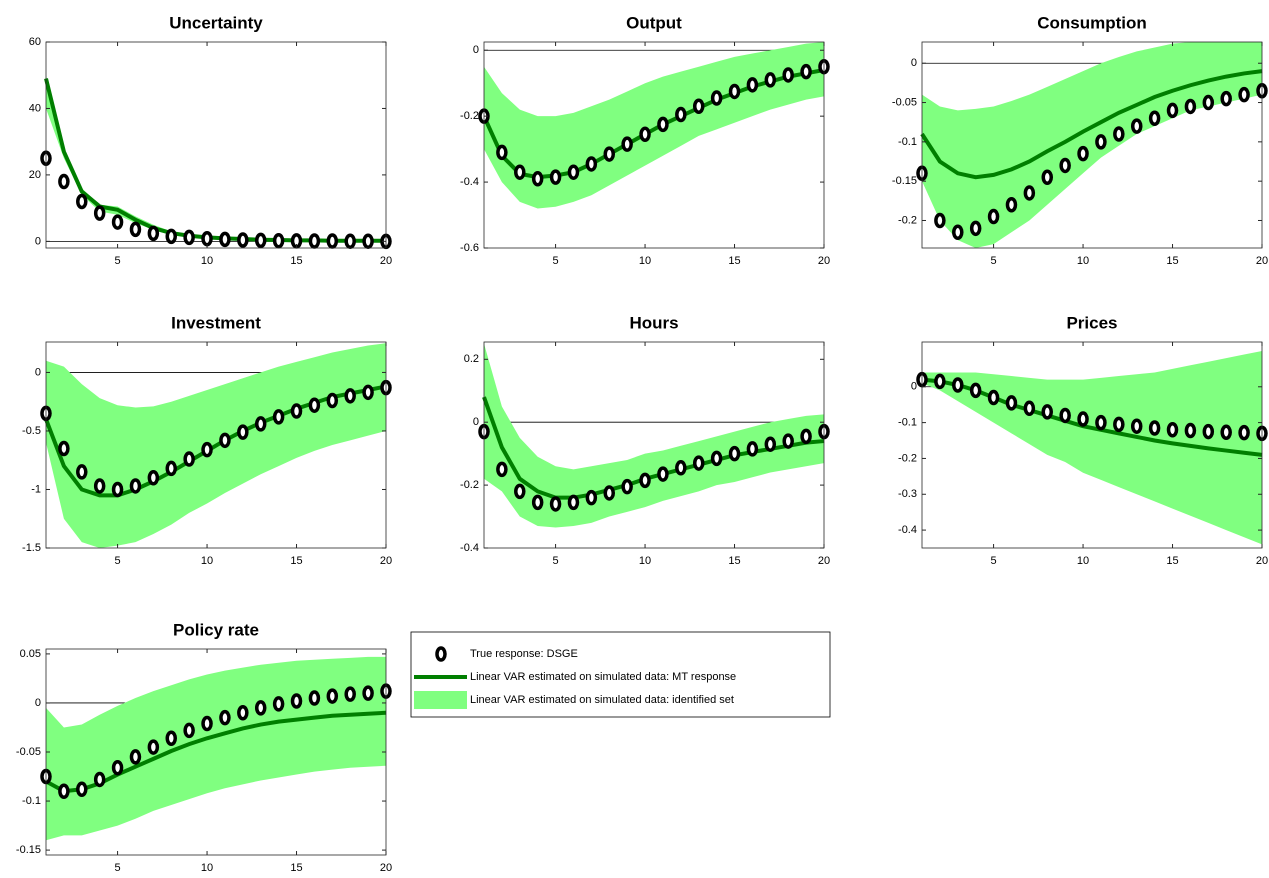  I want to click on chart-title: Policy rate, so click(216, 629).